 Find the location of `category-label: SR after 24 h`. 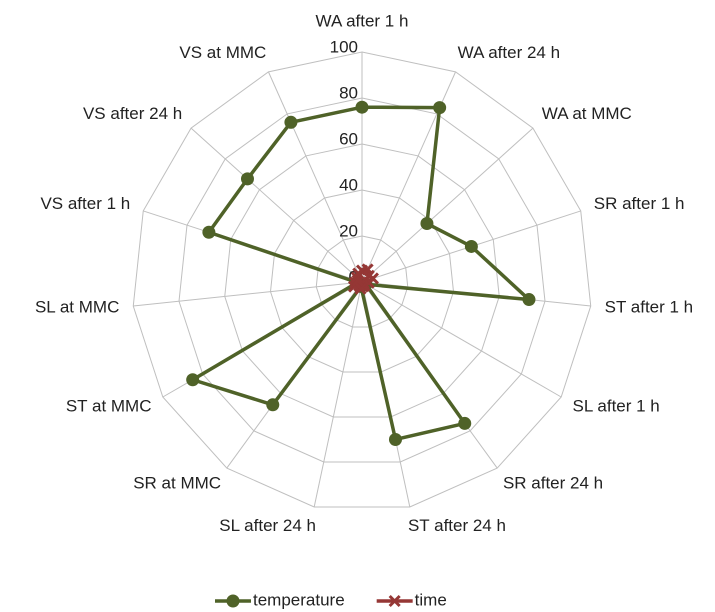

category-label: SR after 24 h is located at coordinates (553, 483).